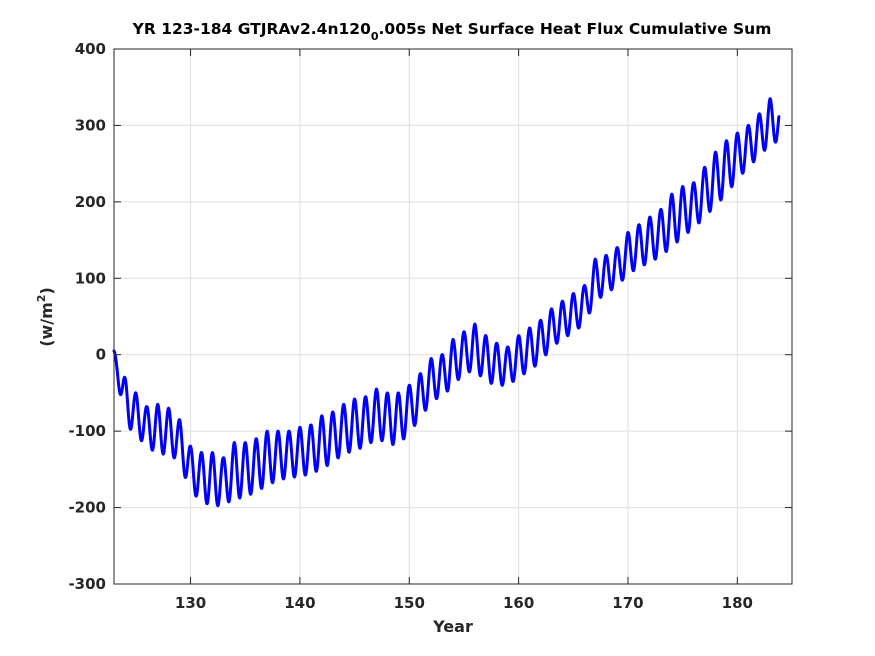 The image size is (875, 656). What do you see at coordinates (409, 603) in the screenshot?
I see `x-tick-label: 150` at bounding box center [409, 603].